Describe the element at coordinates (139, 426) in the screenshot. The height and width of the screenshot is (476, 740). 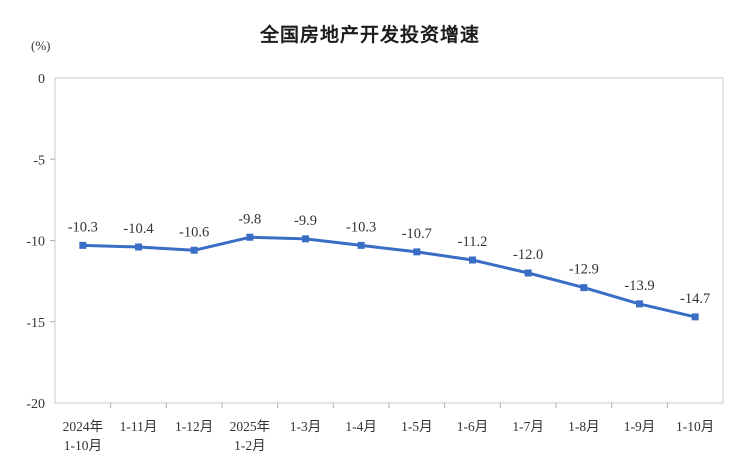
I see `x-axis-category-label: 1-11月` at that location.